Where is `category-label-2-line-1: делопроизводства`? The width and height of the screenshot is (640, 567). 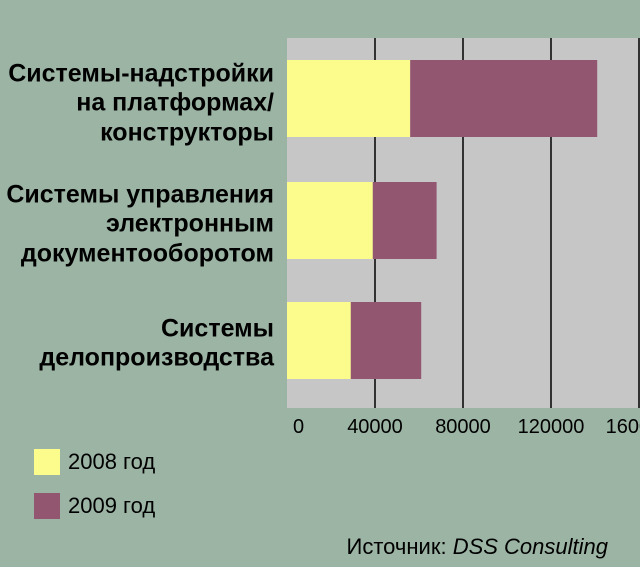
category-label-2-line-1: делопроизводства is located at coordinates (157, 358).